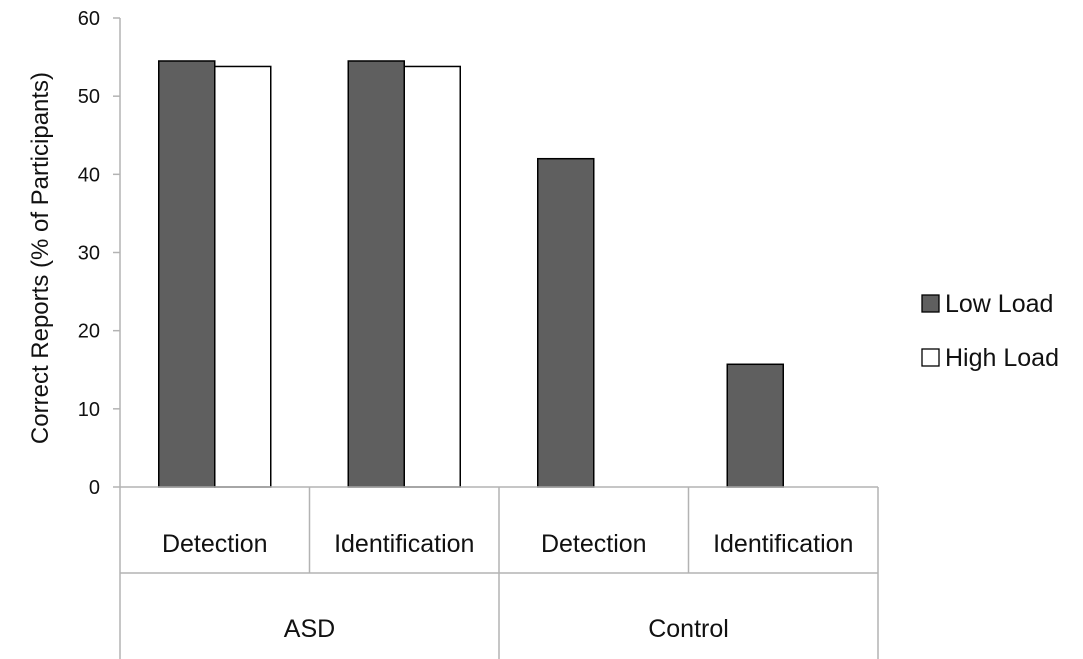 The height and width of the screenshot is (659, 1083). What do you see at coordinates (1002, 358) in the screenshot?
I see `legend-label: High Load` at bounding box center [1002, 358].